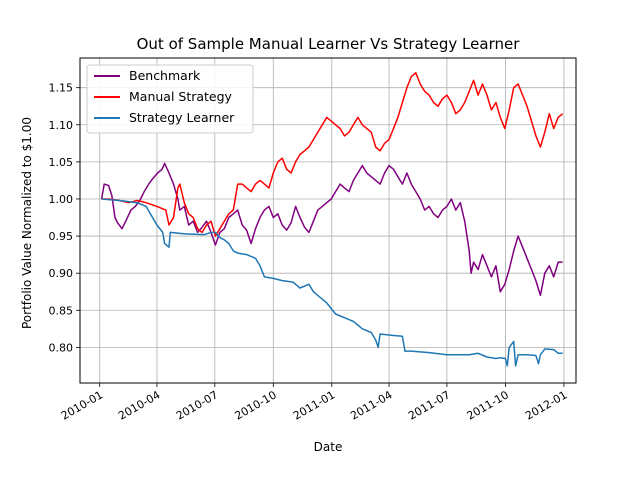 The width and height of the screenshot is (640, 480). Describe the element at coordinates (27, 223) in the screenshot. I see `y-axis-label: Portfolio Value Normalized to $1.00` at that location.